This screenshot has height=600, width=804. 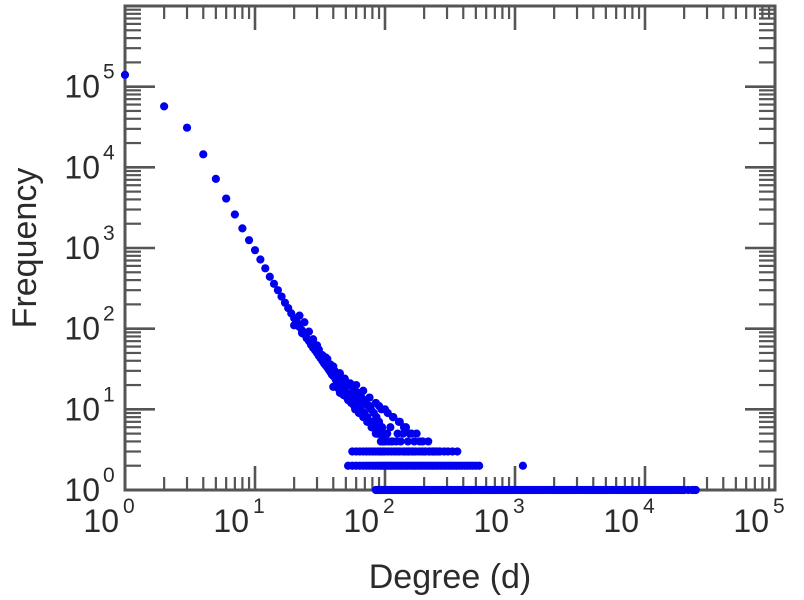 I want to click on x-tick-label: 10 2, so click(x=368, y=517).